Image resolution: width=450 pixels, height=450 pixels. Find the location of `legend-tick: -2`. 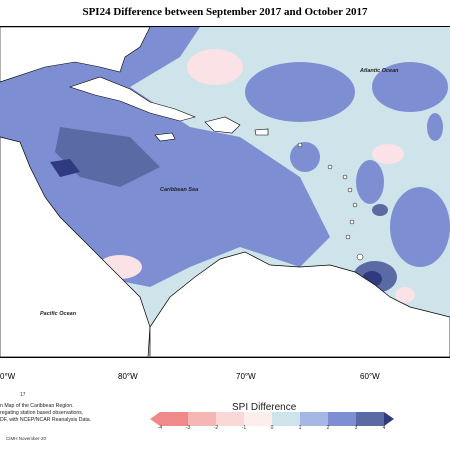

legend-tick: -2 is located at coordinates (216, 428).